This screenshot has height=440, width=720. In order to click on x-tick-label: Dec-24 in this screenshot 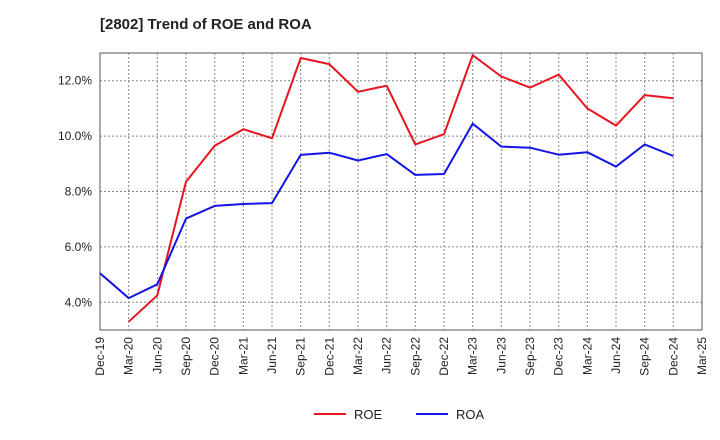, I will do `click(673, 356)`.